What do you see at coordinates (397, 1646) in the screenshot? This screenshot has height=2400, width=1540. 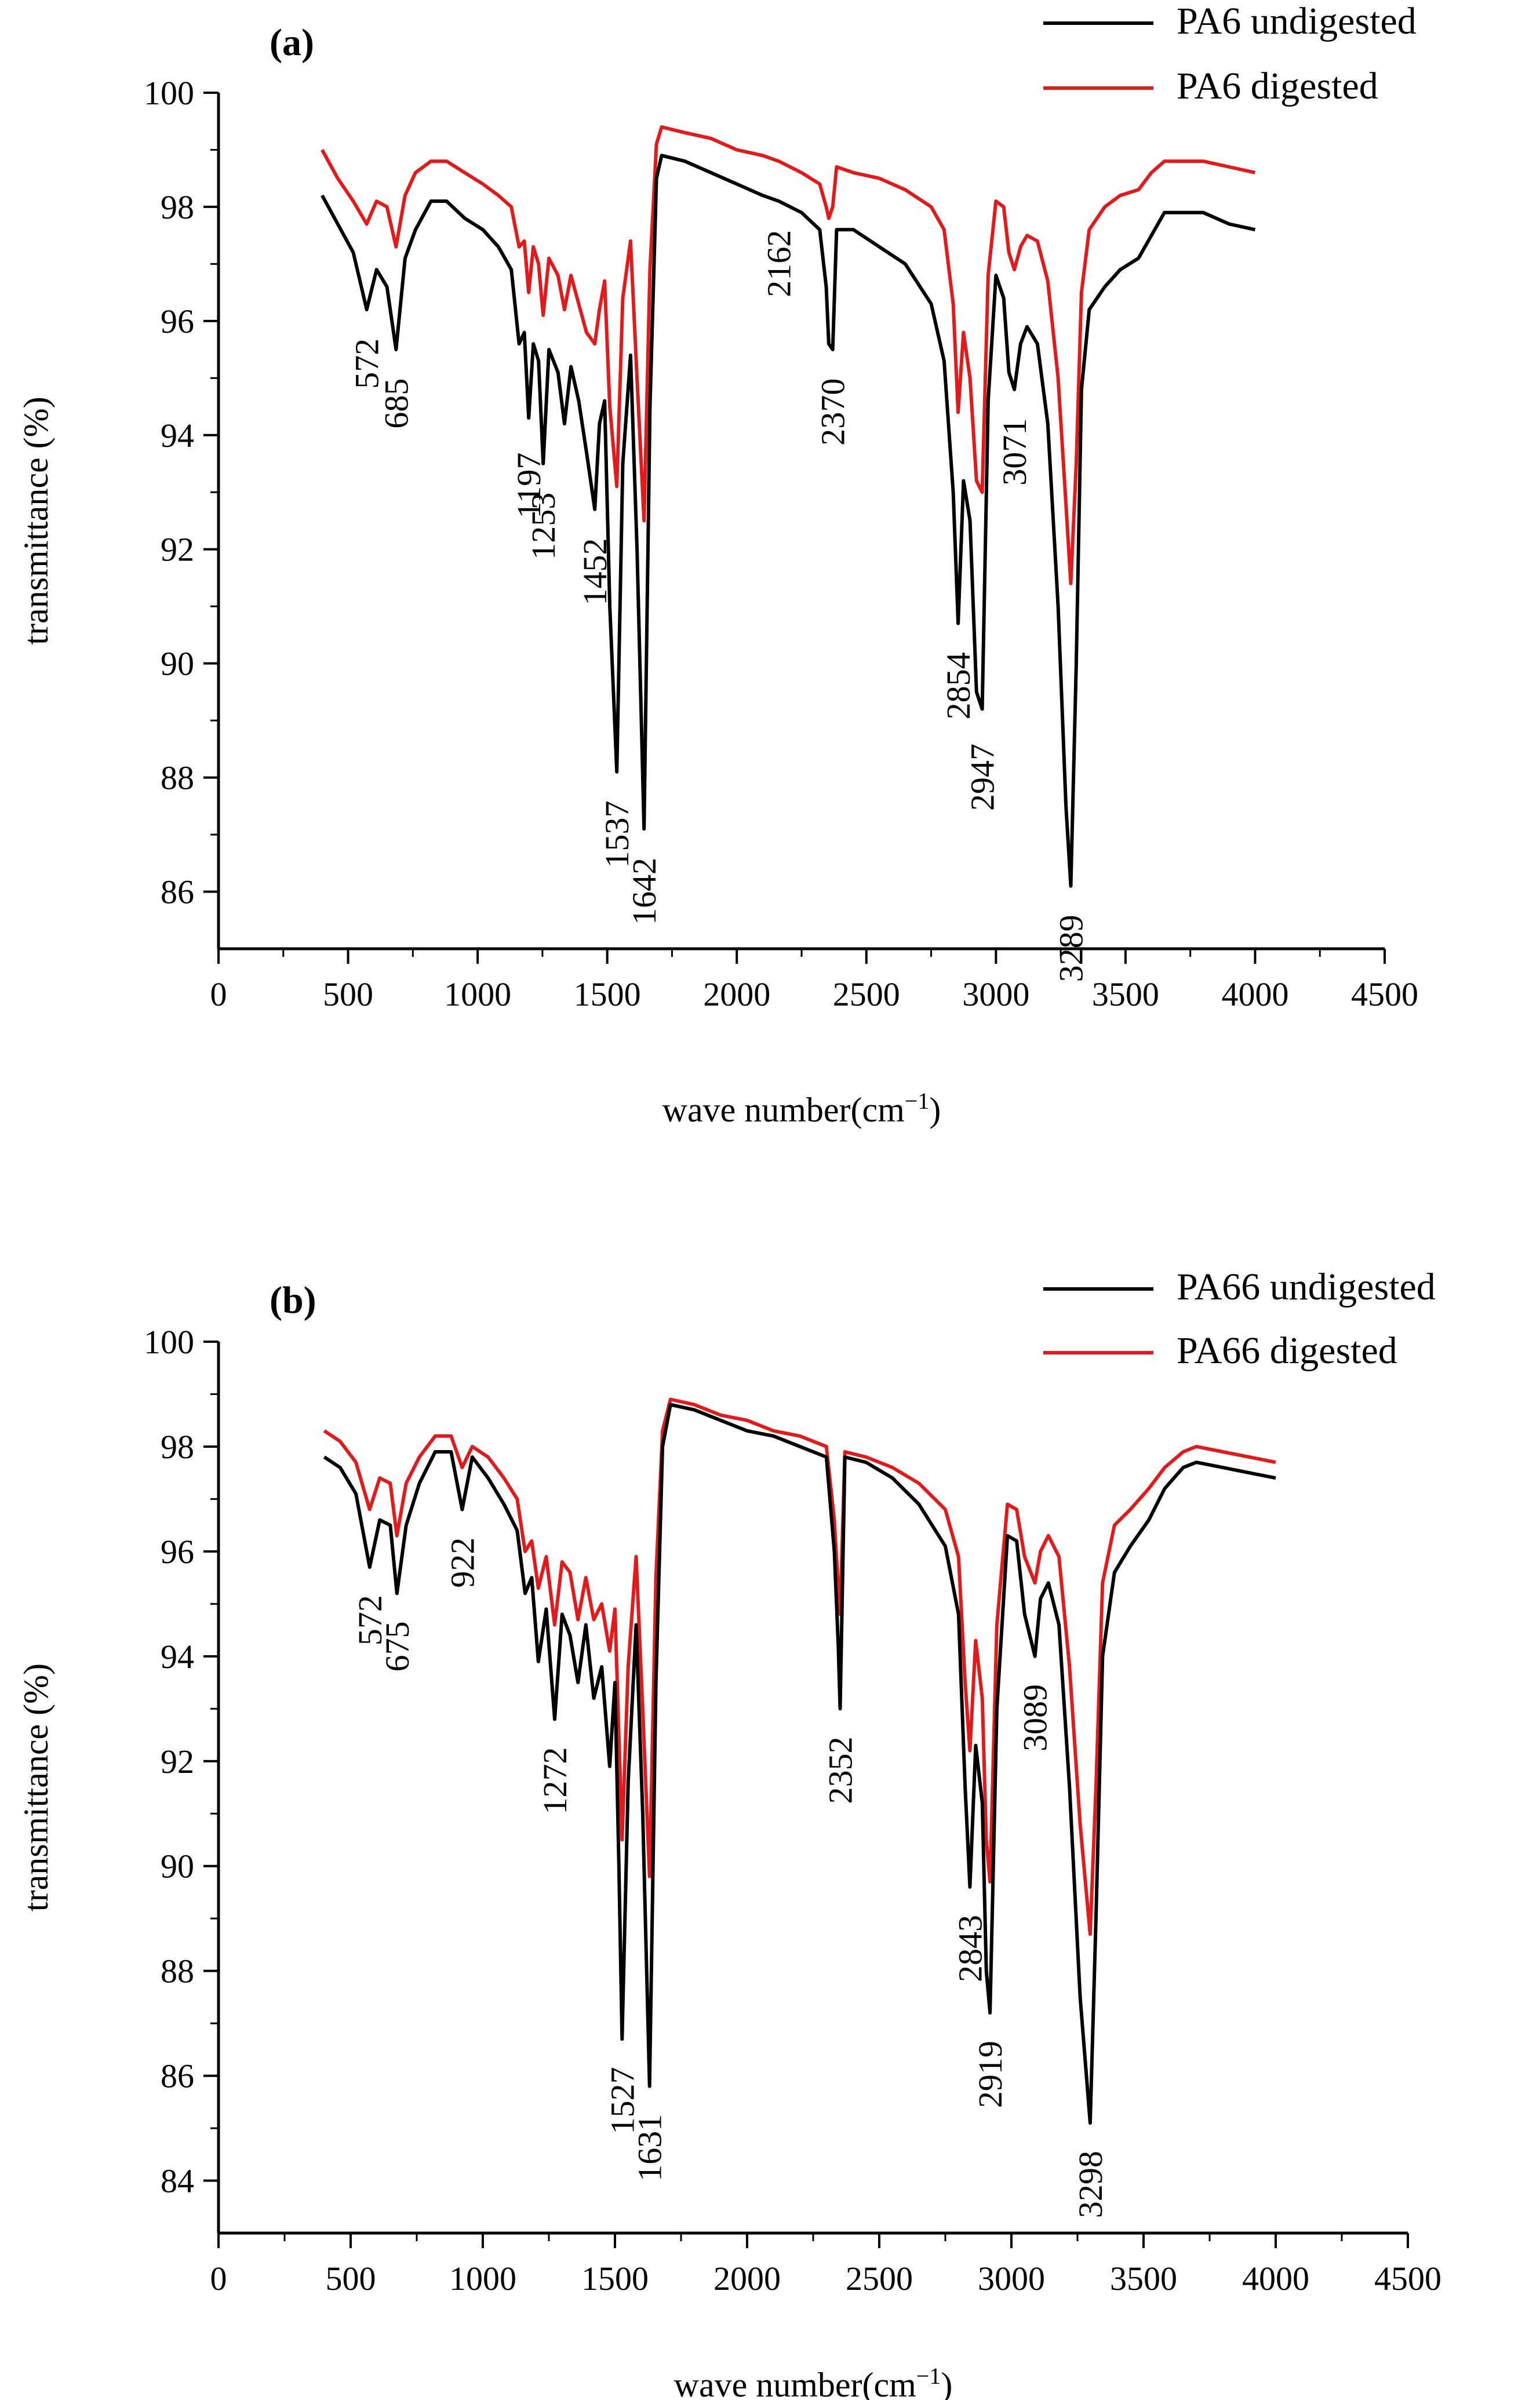 I see `peak-label: 675` at bounding box center [397, 1646].